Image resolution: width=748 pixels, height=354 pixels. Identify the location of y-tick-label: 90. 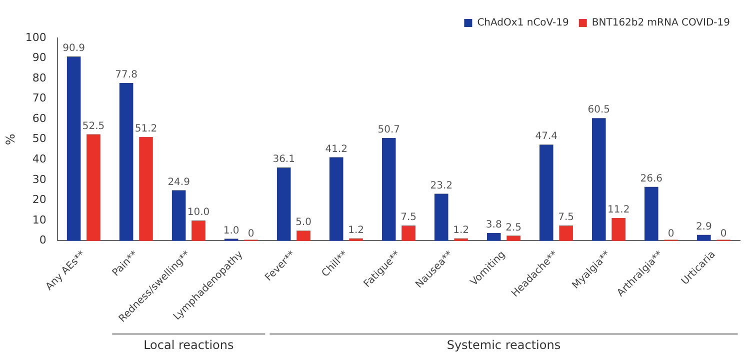
(39, 57).